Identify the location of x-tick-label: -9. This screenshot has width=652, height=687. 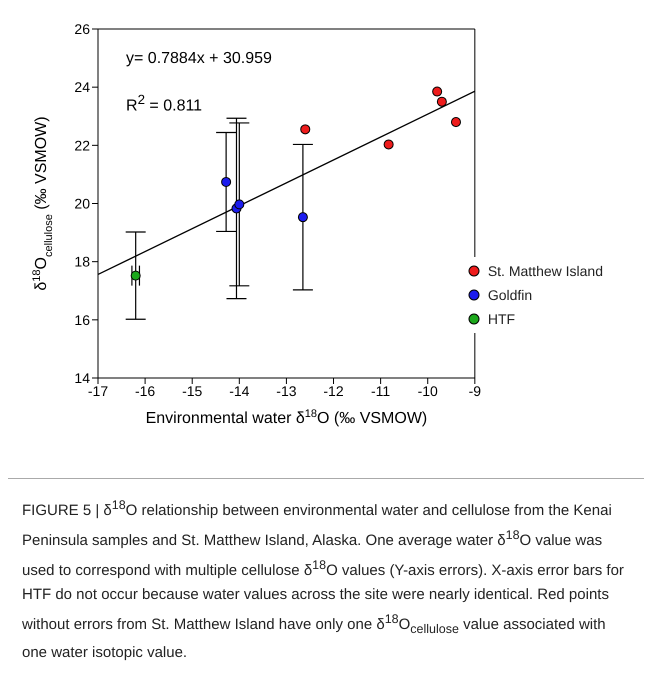
(475, 390).